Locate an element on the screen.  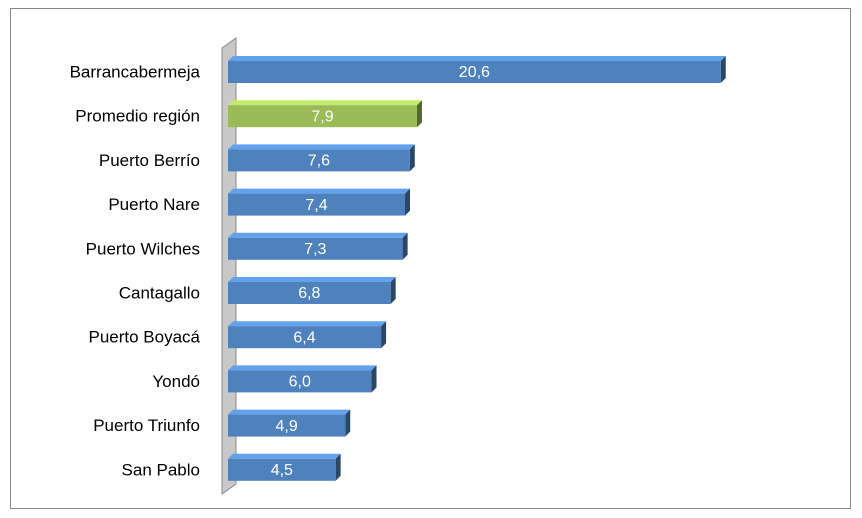
data-label: 6,8 is located at coordinates (309, 293).